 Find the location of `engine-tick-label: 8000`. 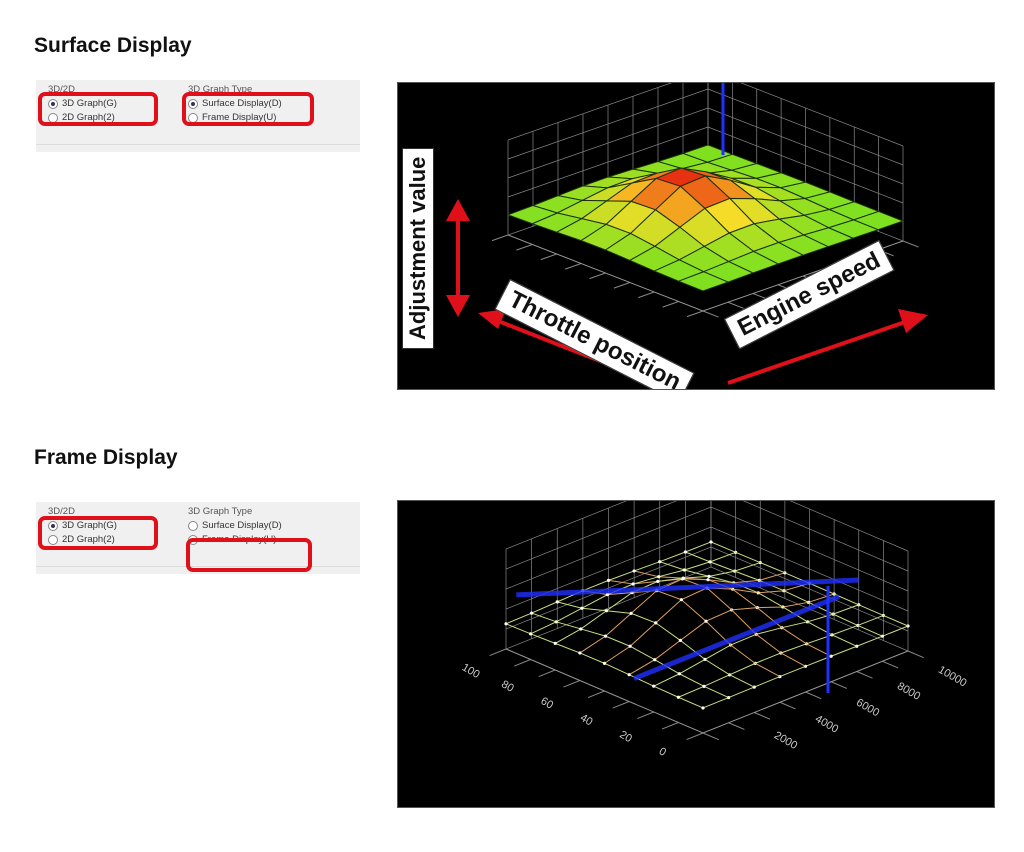

engine-tick-label: 8000 is located at coordinates (908, 691).